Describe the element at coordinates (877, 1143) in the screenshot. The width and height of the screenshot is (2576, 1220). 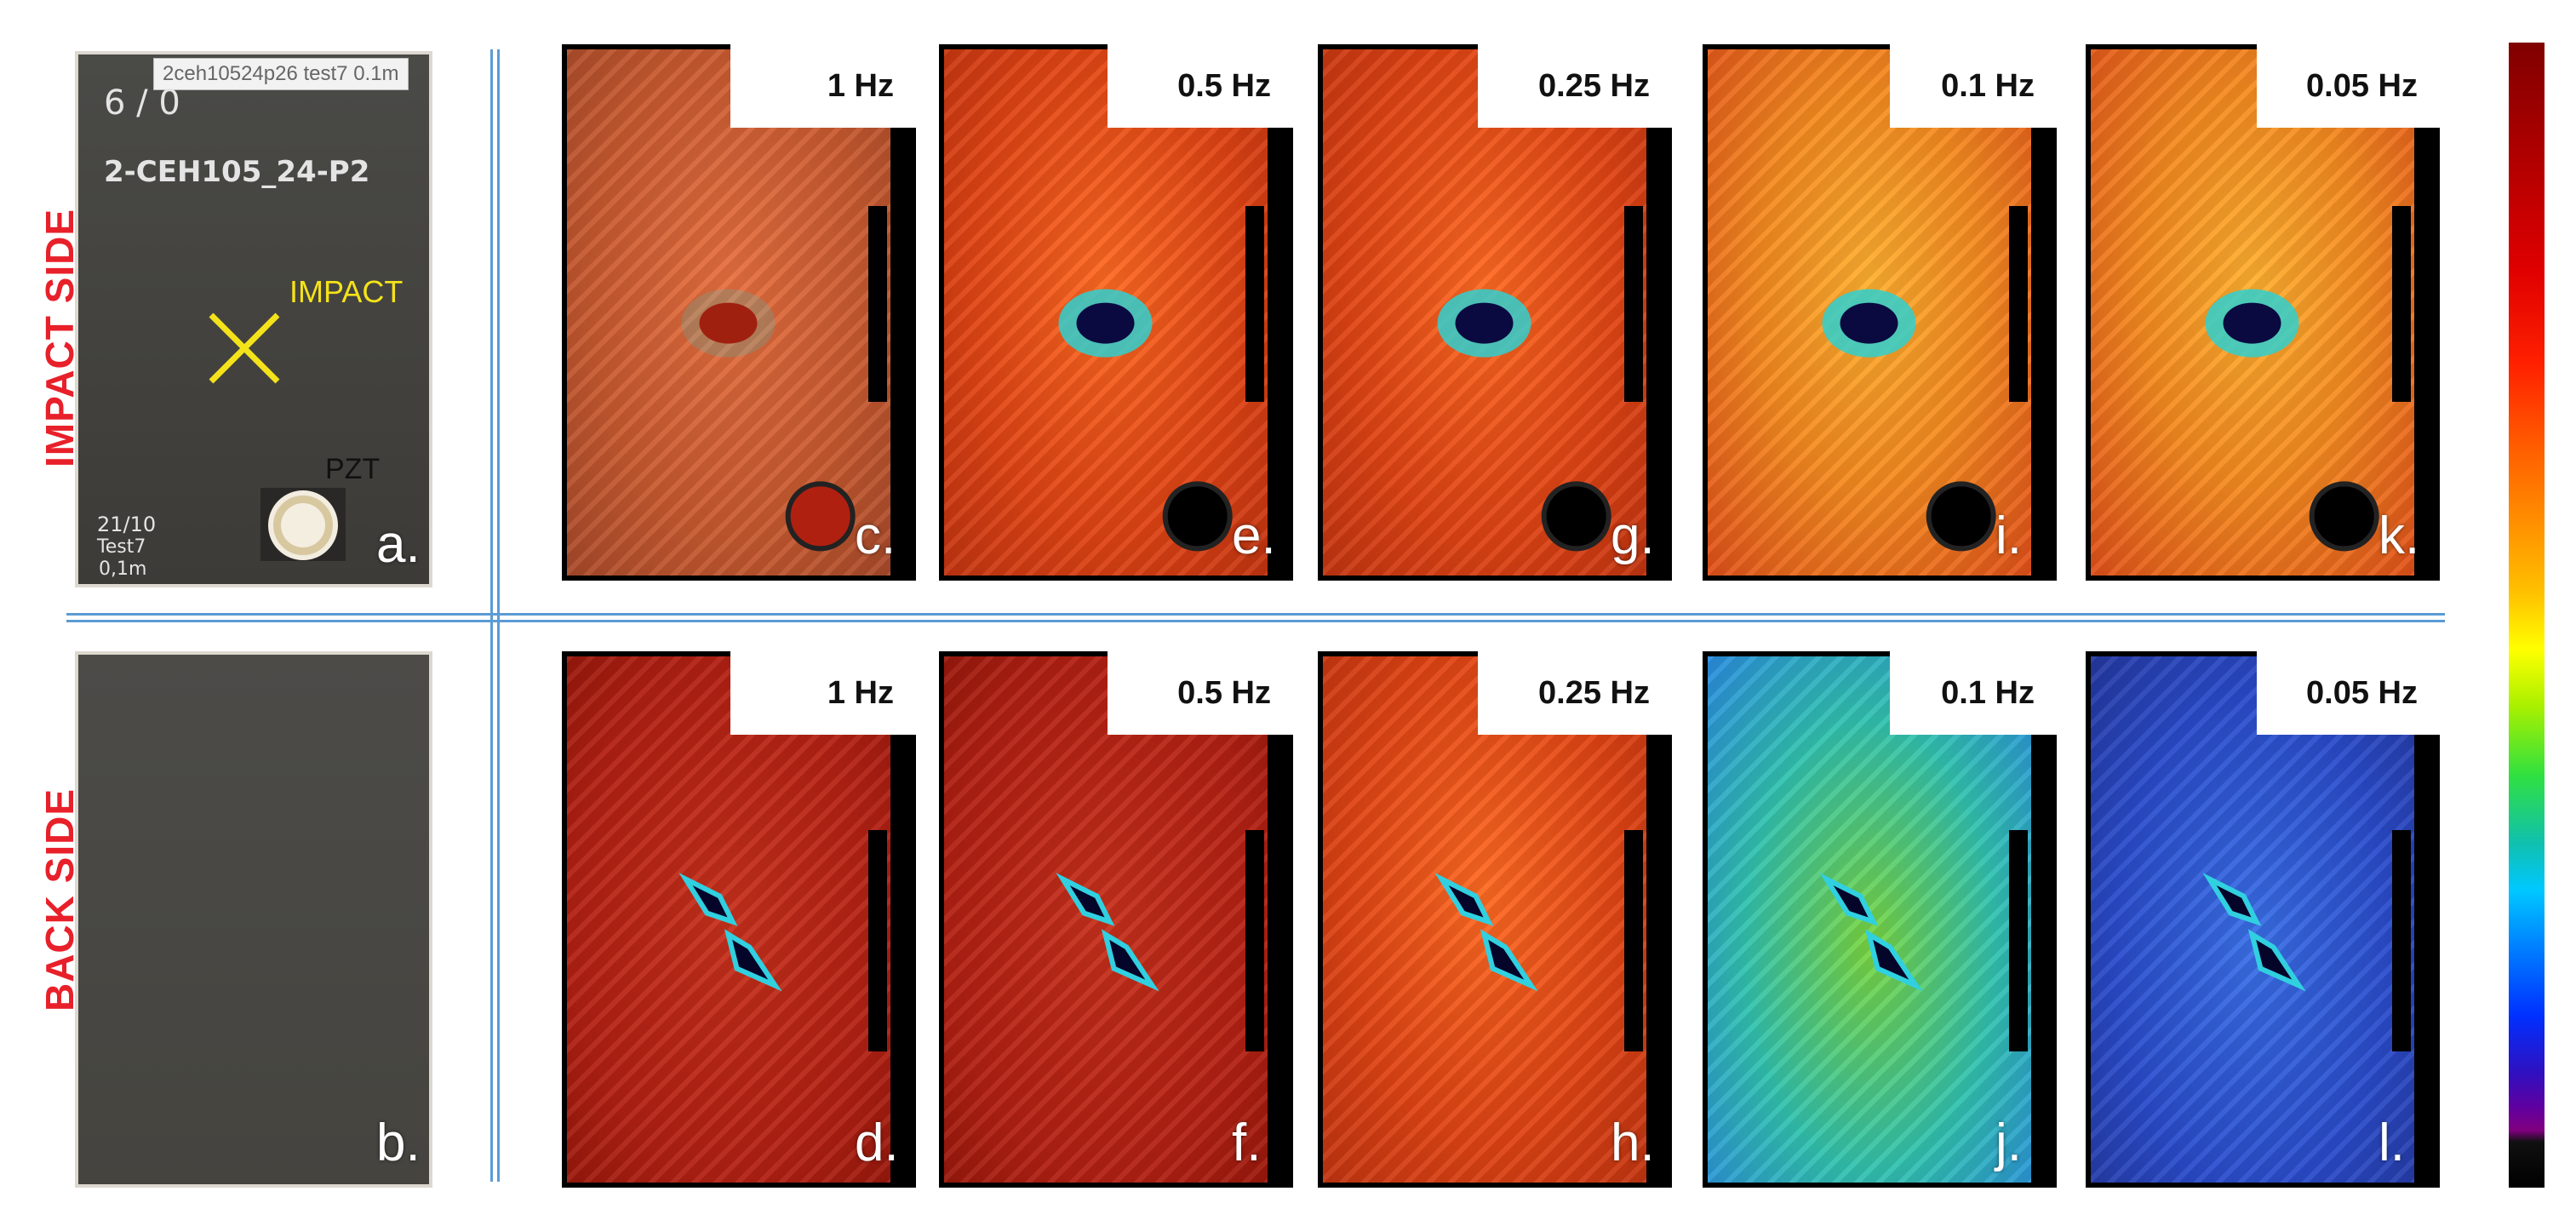
I see `panel-label: d.` at that location.